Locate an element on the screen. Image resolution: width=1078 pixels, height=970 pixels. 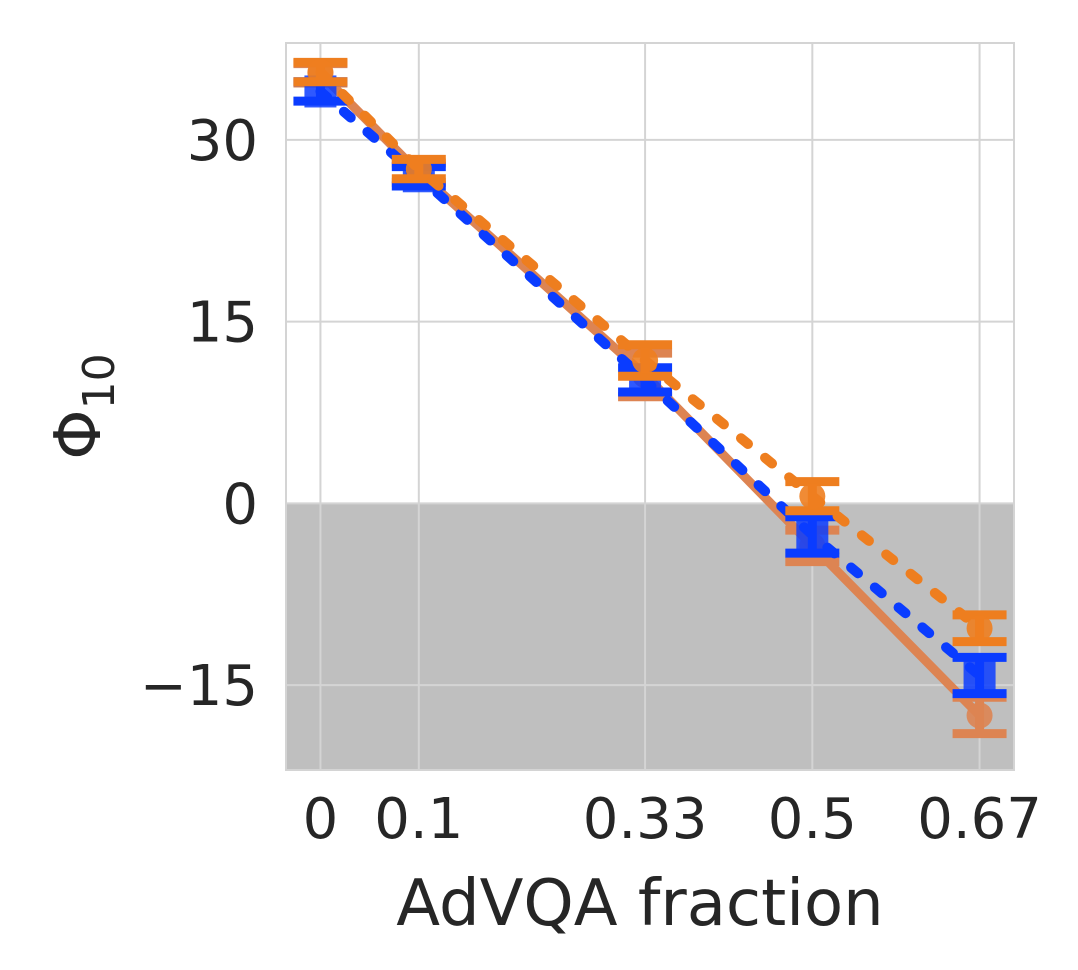
x-tick-label: 0.1 is located at coordinates (418, 819).